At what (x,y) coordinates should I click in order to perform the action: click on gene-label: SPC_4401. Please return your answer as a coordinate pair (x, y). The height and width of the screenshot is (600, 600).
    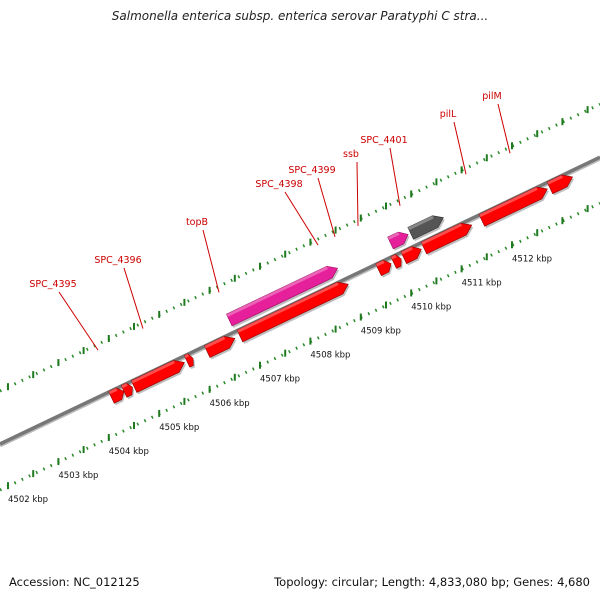
    Looking at the image, I should click on (383, 140).